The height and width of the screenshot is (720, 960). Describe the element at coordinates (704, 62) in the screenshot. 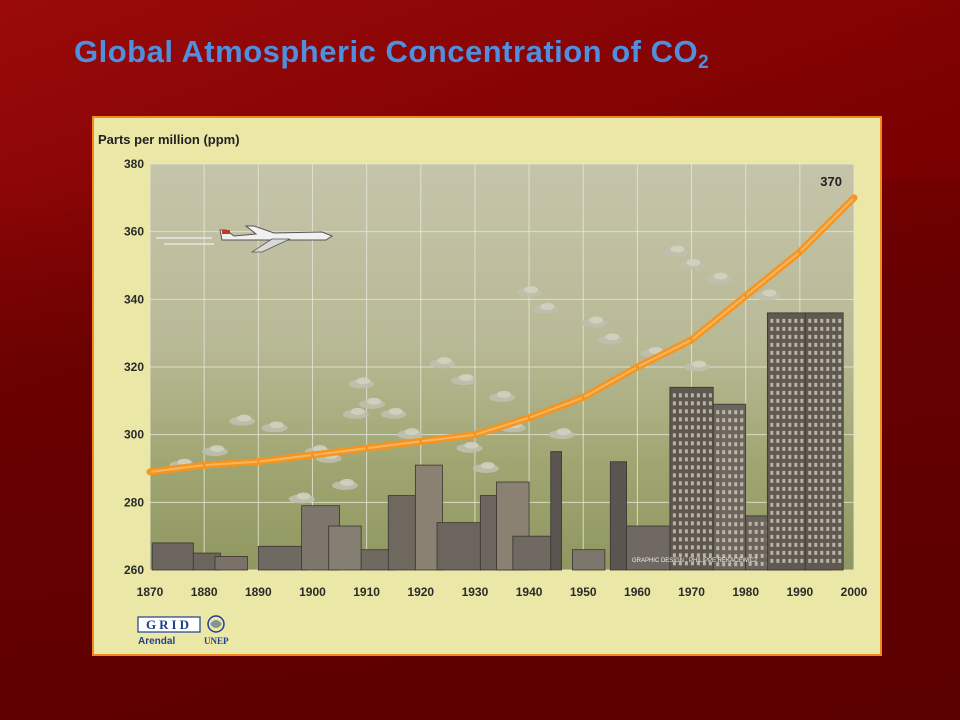

I see `slide-title-subscript: 2` at that location.